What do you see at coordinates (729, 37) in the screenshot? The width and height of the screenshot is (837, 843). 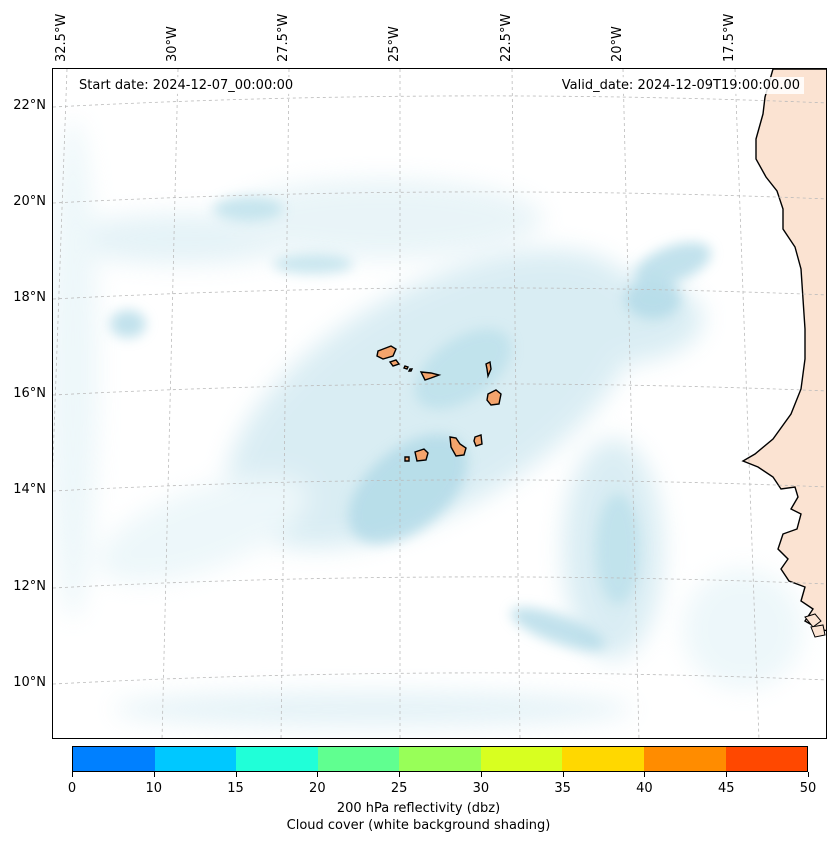 I see `lon-tick-label: 17.5°W` at bounding box center [729, 37].